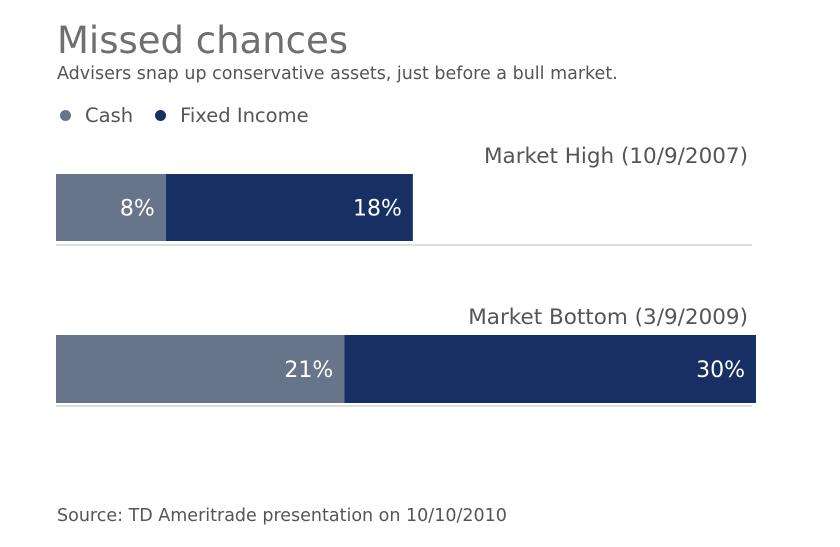  I want to click on legend-item-cash: Cash, so click(96, 115).